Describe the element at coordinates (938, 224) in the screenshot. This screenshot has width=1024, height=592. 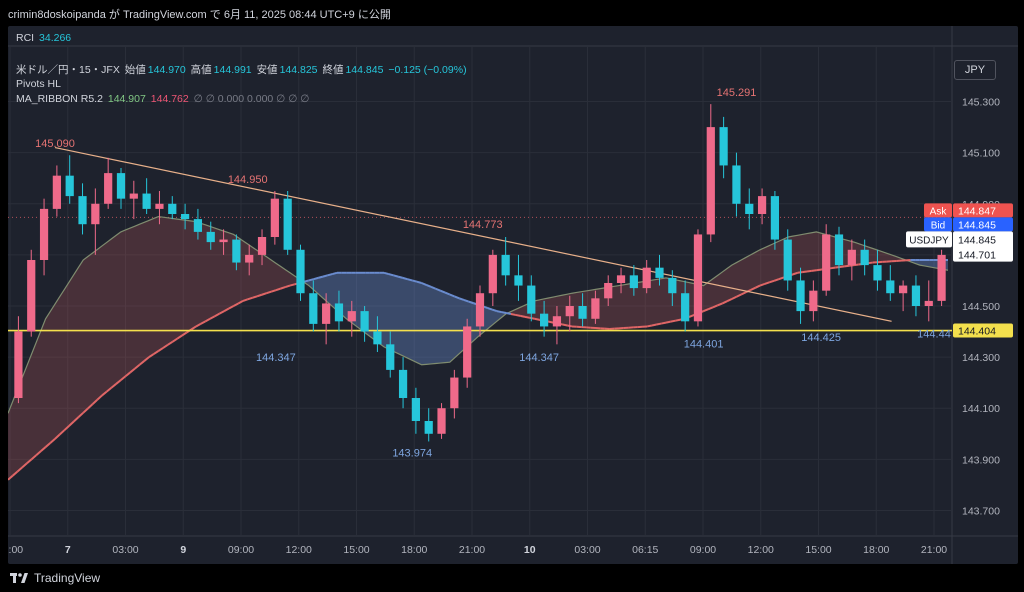
I see `bid-tag-label-box` at that location.